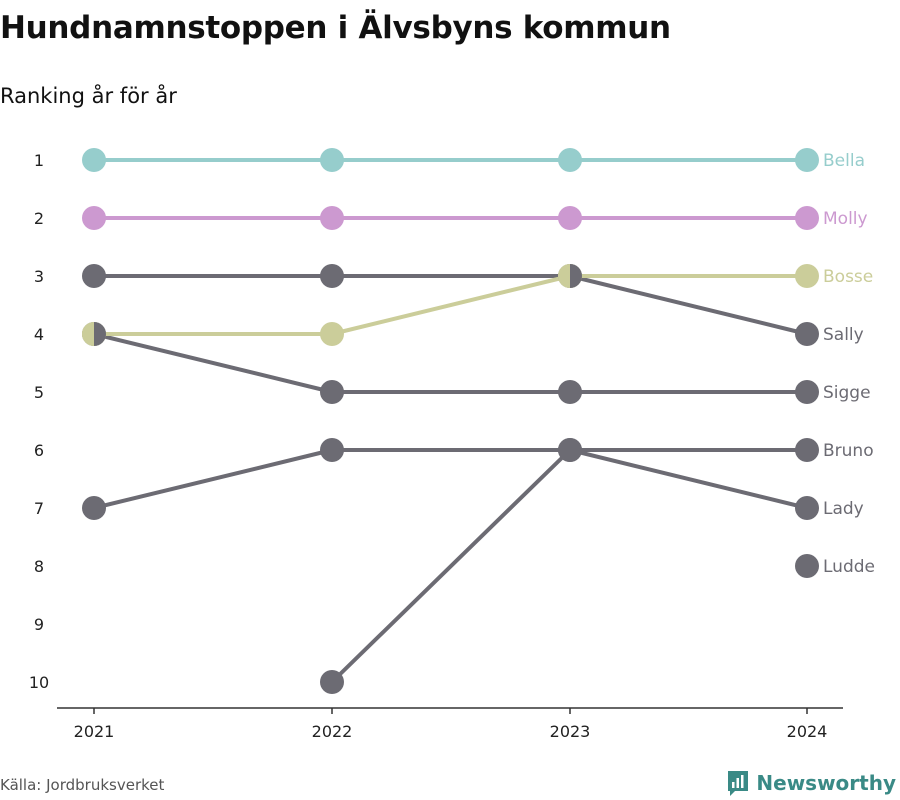  What do you see at coordinates (807, 566) in the screenshot?
I see `series-point-ludde` at bounding box center [807, 566].